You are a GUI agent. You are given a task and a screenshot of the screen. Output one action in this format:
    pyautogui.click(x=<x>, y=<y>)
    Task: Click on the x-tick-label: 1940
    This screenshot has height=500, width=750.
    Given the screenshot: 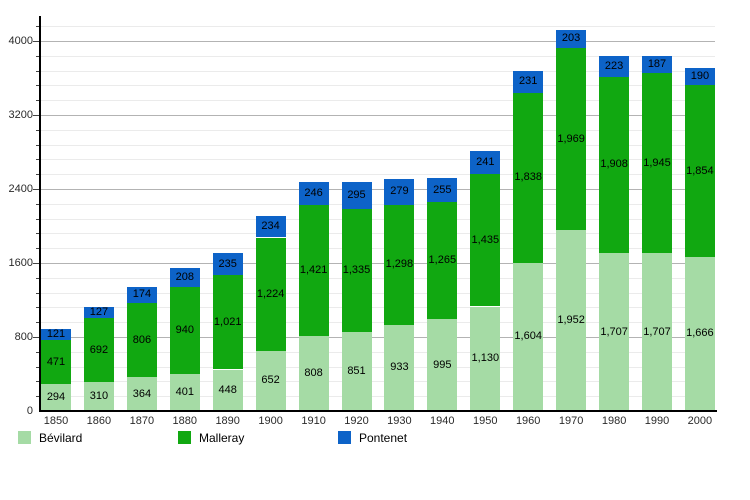 What is the action you would take?
    pyautogui.click(x=442, y=421)
    